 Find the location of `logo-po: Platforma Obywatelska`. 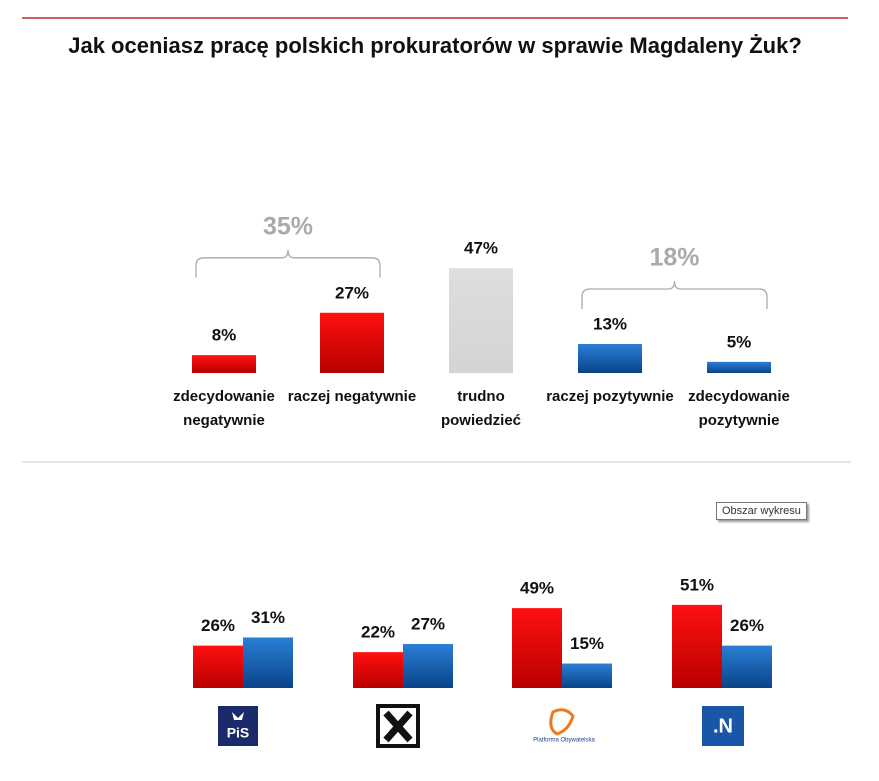

logo-po: Platforma Obywatelska is located at coordinates (564, 726).